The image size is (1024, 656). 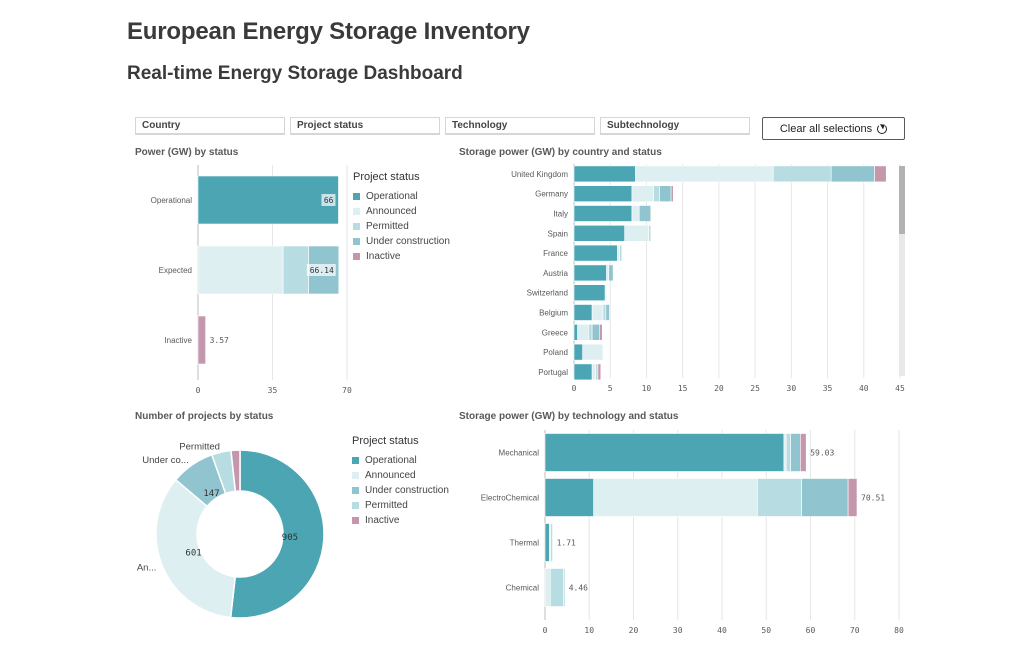 I want to click on legend-title: Project status, so click(x=386, y=177).